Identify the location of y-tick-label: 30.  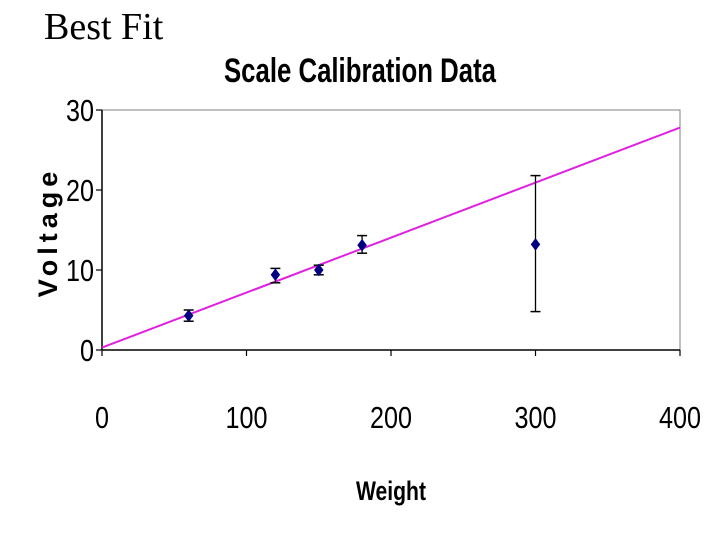
(80, 110).